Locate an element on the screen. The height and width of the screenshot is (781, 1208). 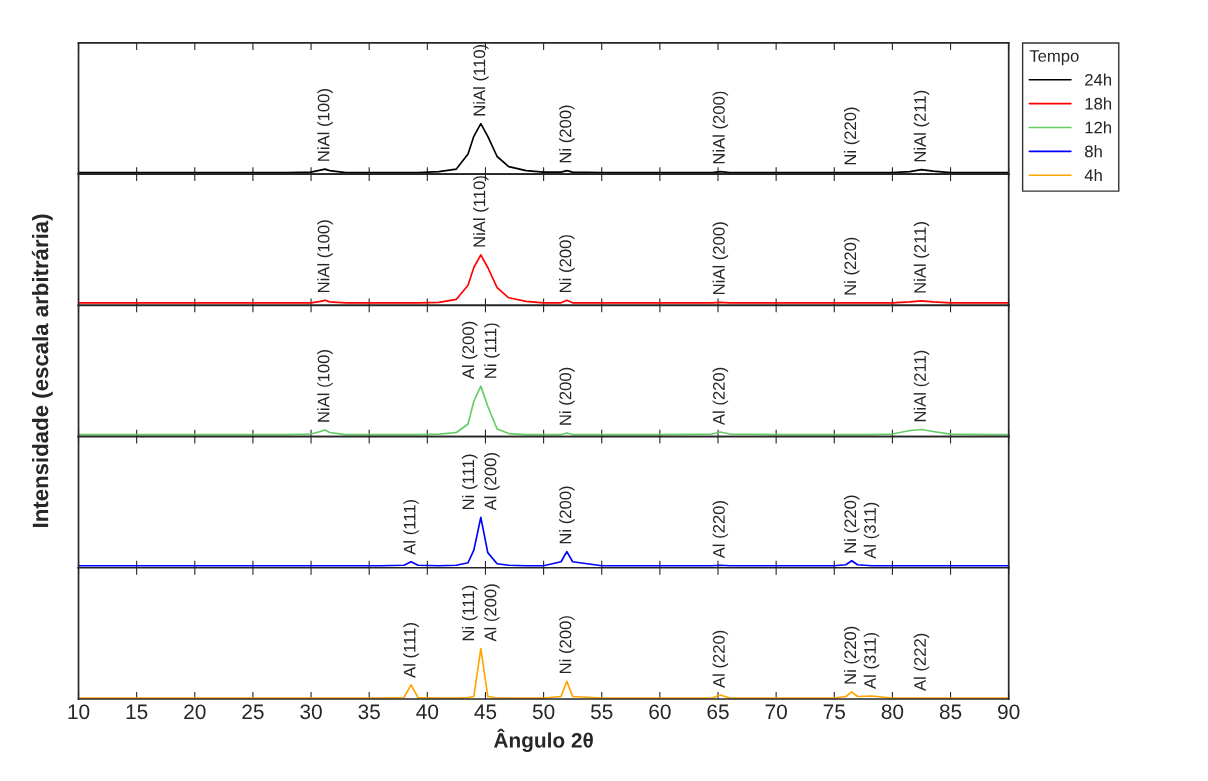
x-tick-label: 90 is located at coordinates (1009, 712).